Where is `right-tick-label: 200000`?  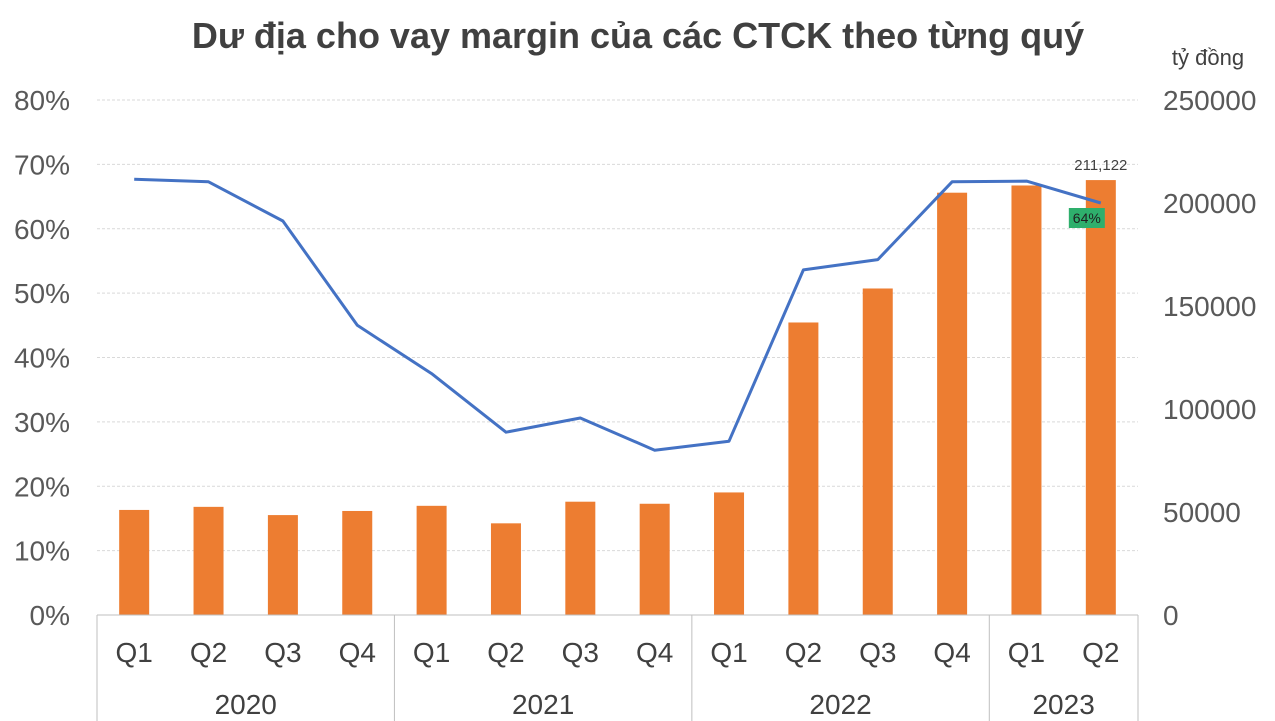
right-tick-label: 200000 is located at coordinates (1209, 203).